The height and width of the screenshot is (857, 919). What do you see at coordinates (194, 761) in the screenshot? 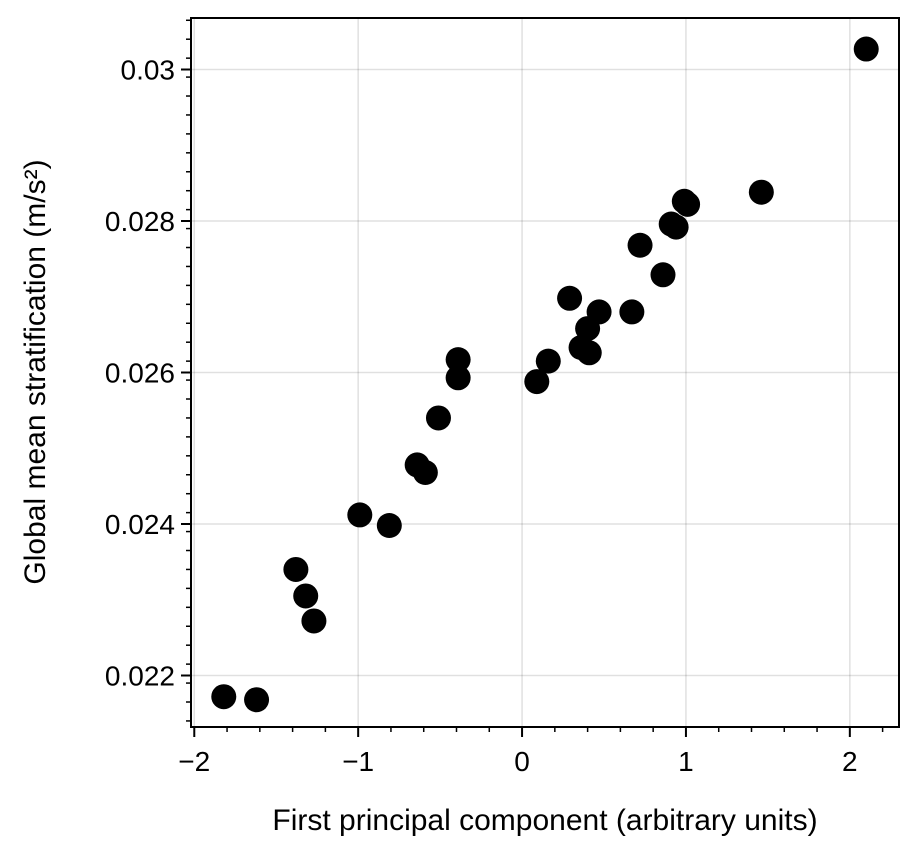
I see `x-tick-label: −2` at bounding box center [194, 761].